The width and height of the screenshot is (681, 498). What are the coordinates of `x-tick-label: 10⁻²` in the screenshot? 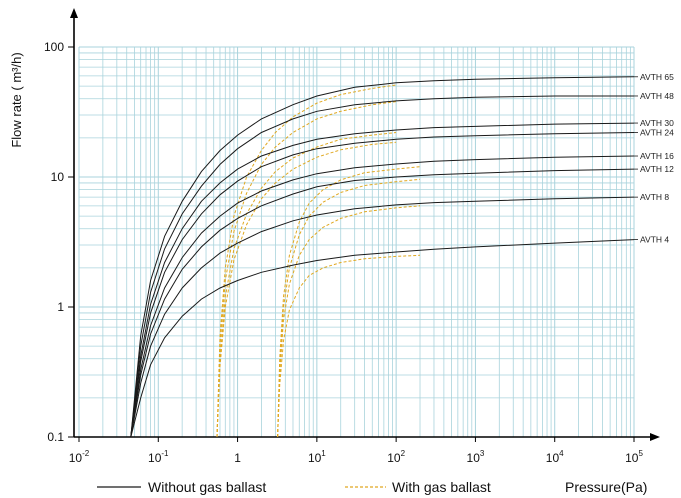 It's located at (79, 457).